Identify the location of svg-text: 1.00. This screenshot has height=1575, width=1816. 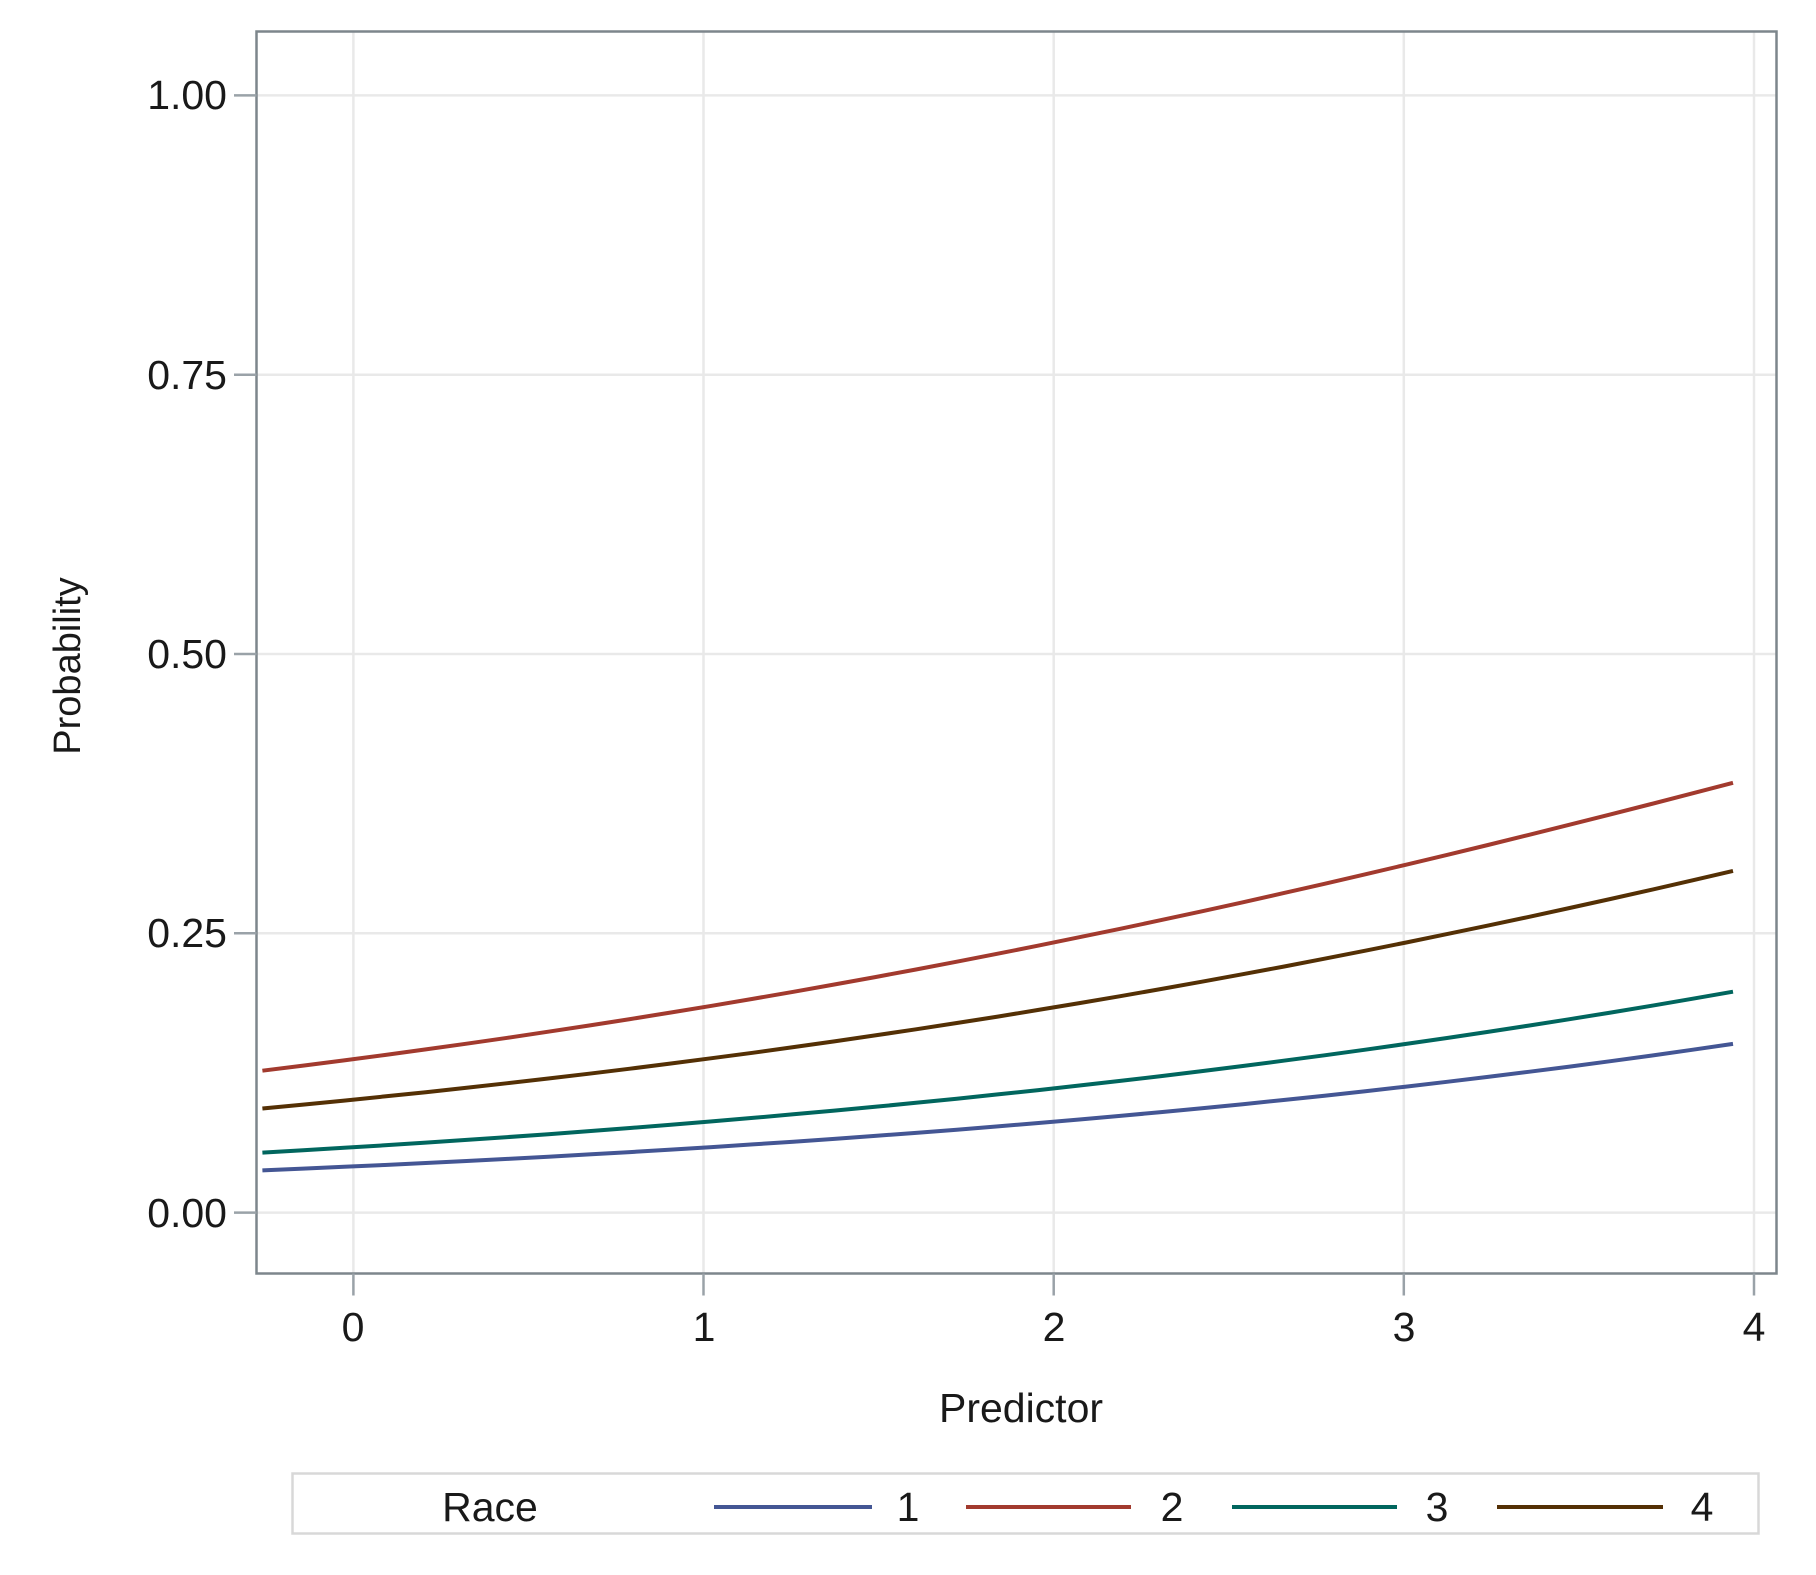
(187, 95).